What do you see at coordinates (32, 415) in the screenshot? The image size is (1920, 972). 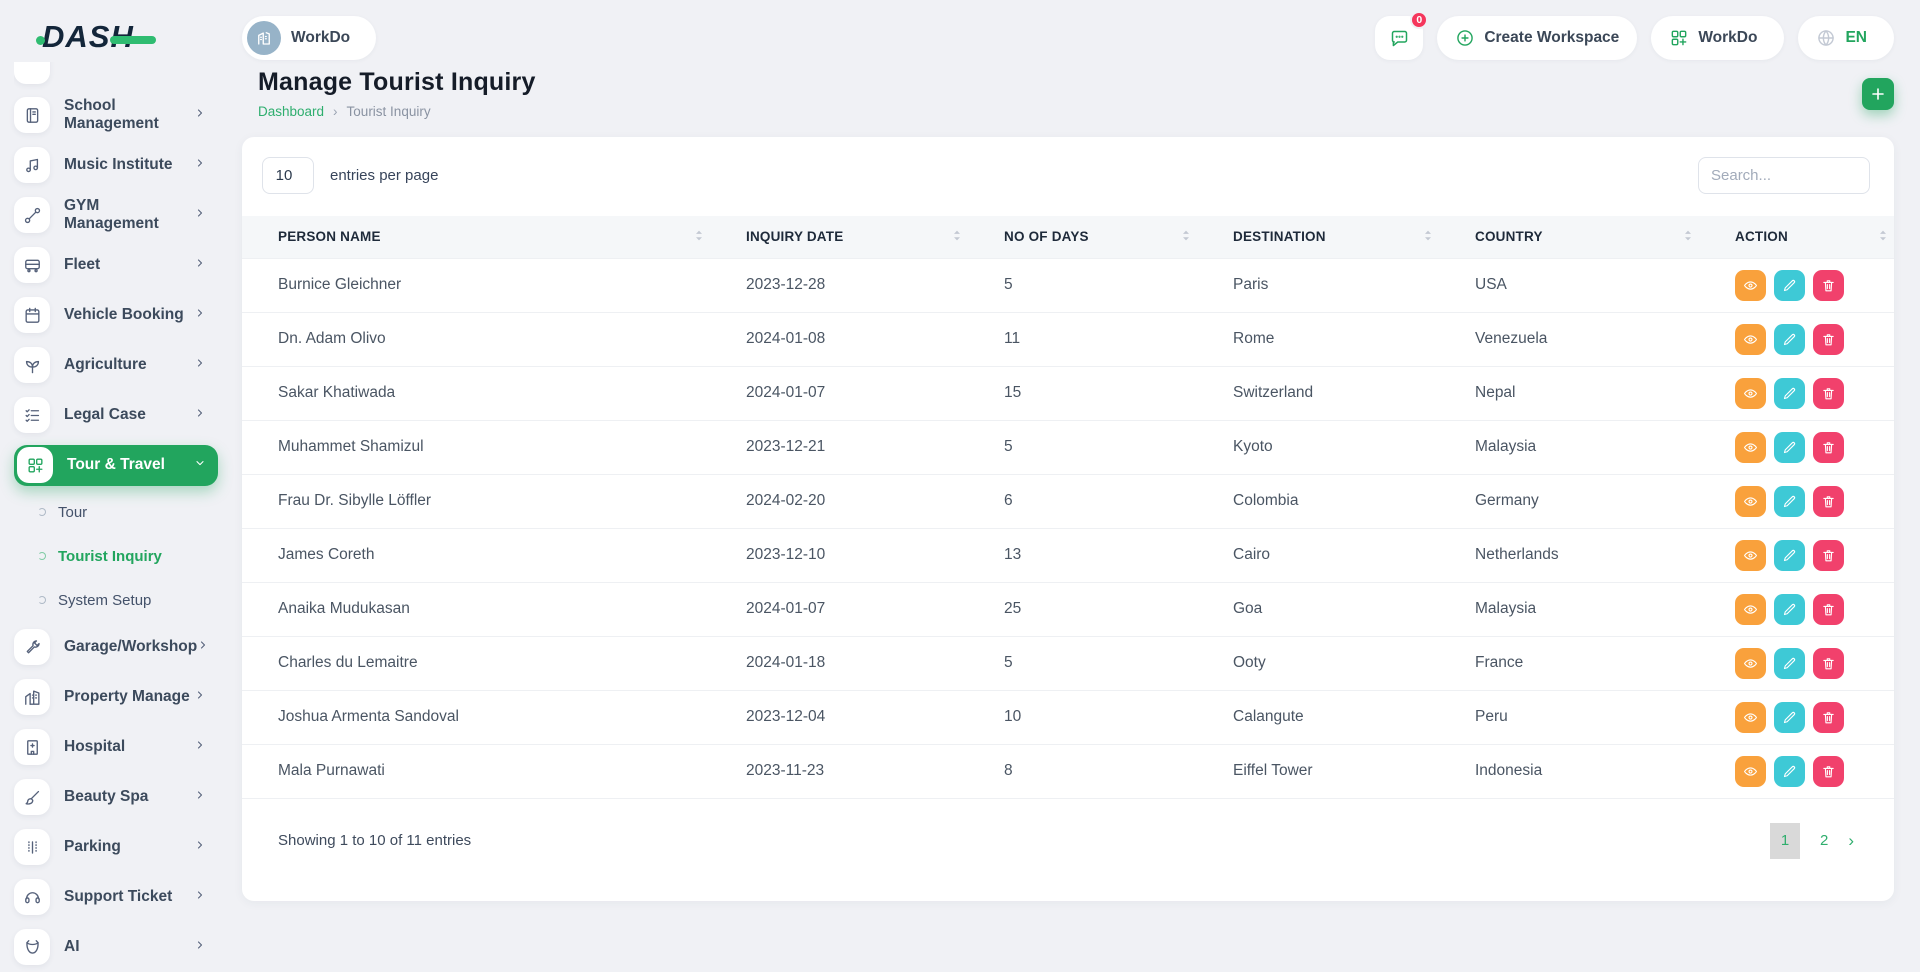 I see `sidebar-item-icon-chip` at bounding box center [32, 415].